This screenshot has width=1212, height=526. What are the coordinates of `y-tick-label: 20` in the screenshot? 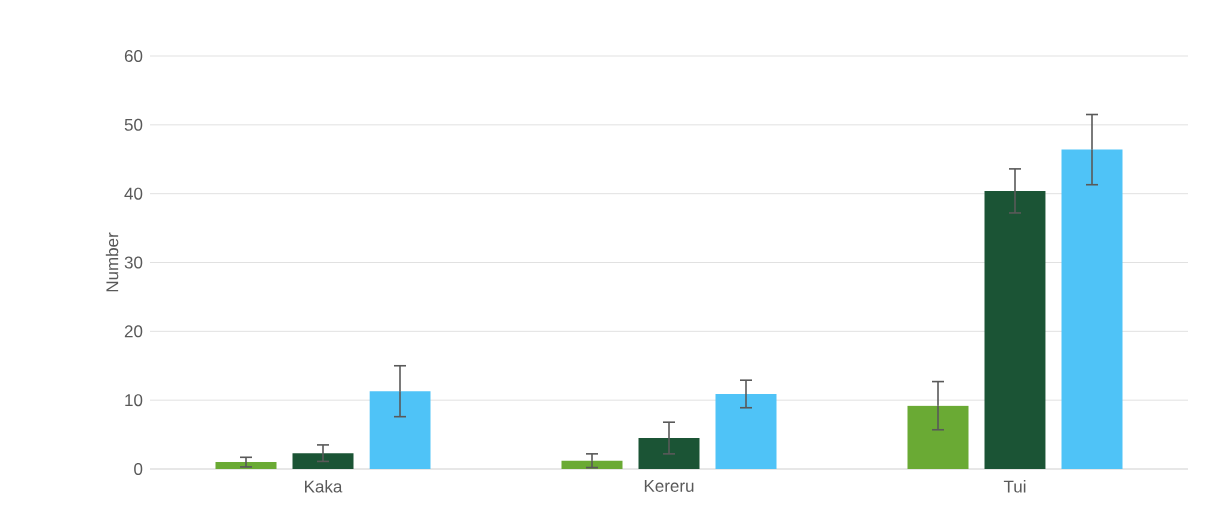 It's located at (133, 331).